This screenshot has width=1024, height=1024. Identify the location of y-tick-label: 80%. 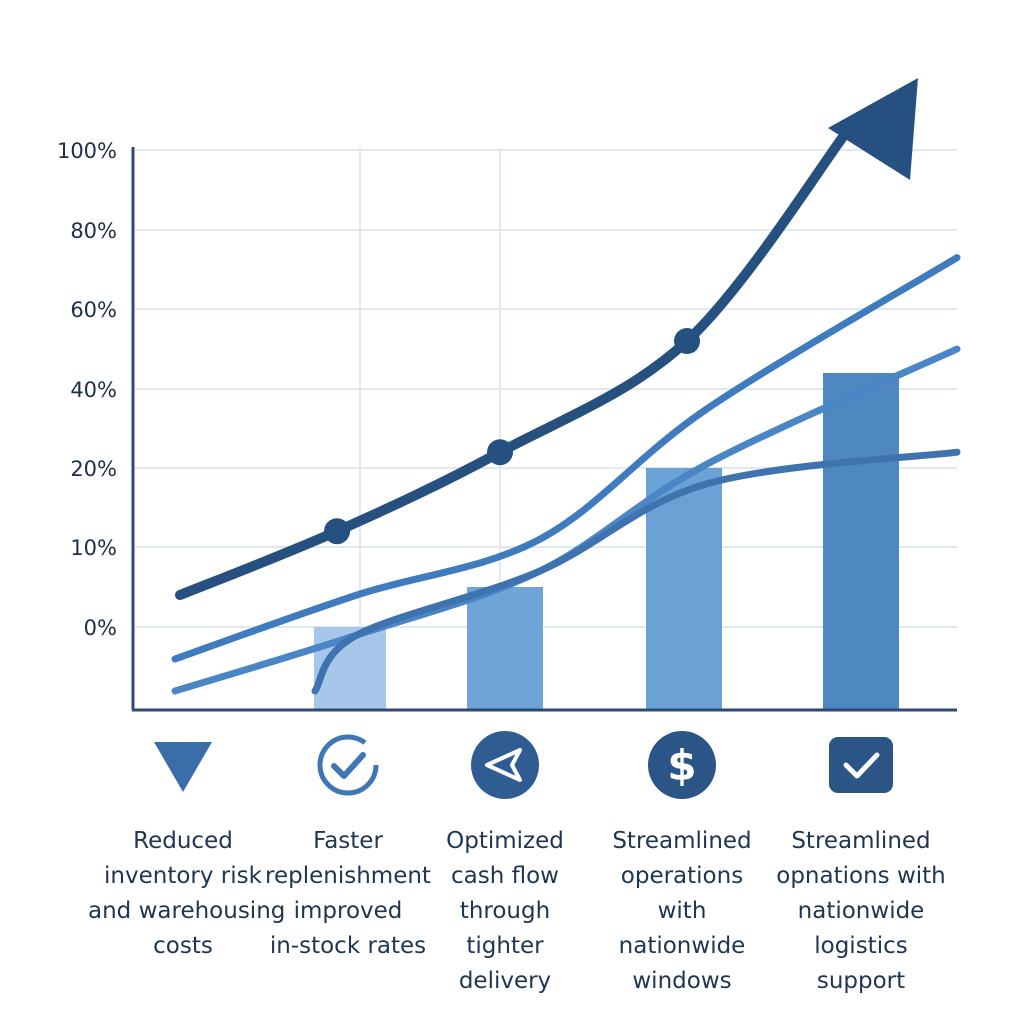
(93, 231).